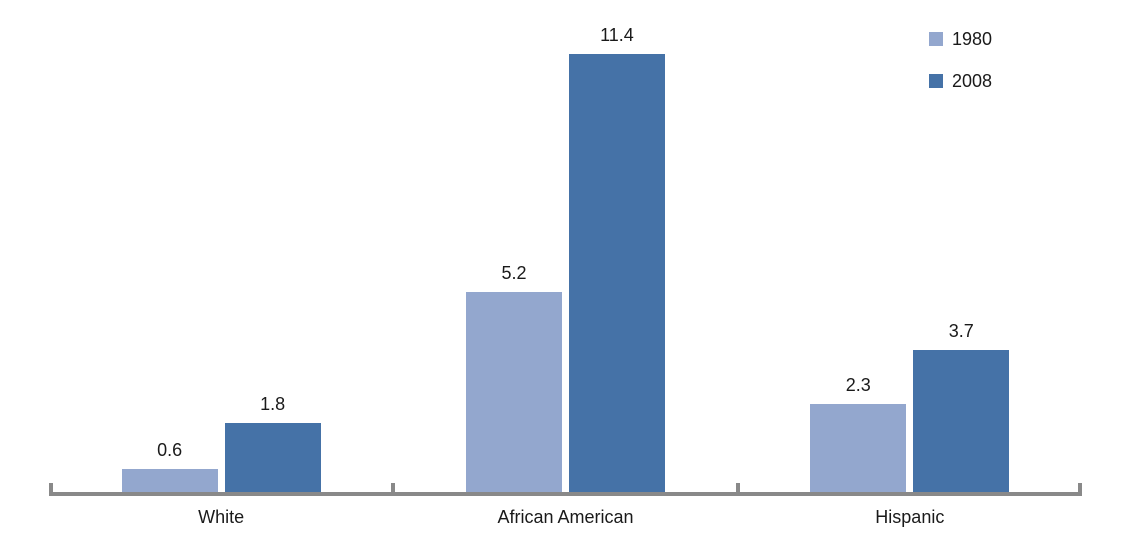 The width and height of the screenshot is (1124, 549). I want to click on value-label: 5.2, so click(514, 273).